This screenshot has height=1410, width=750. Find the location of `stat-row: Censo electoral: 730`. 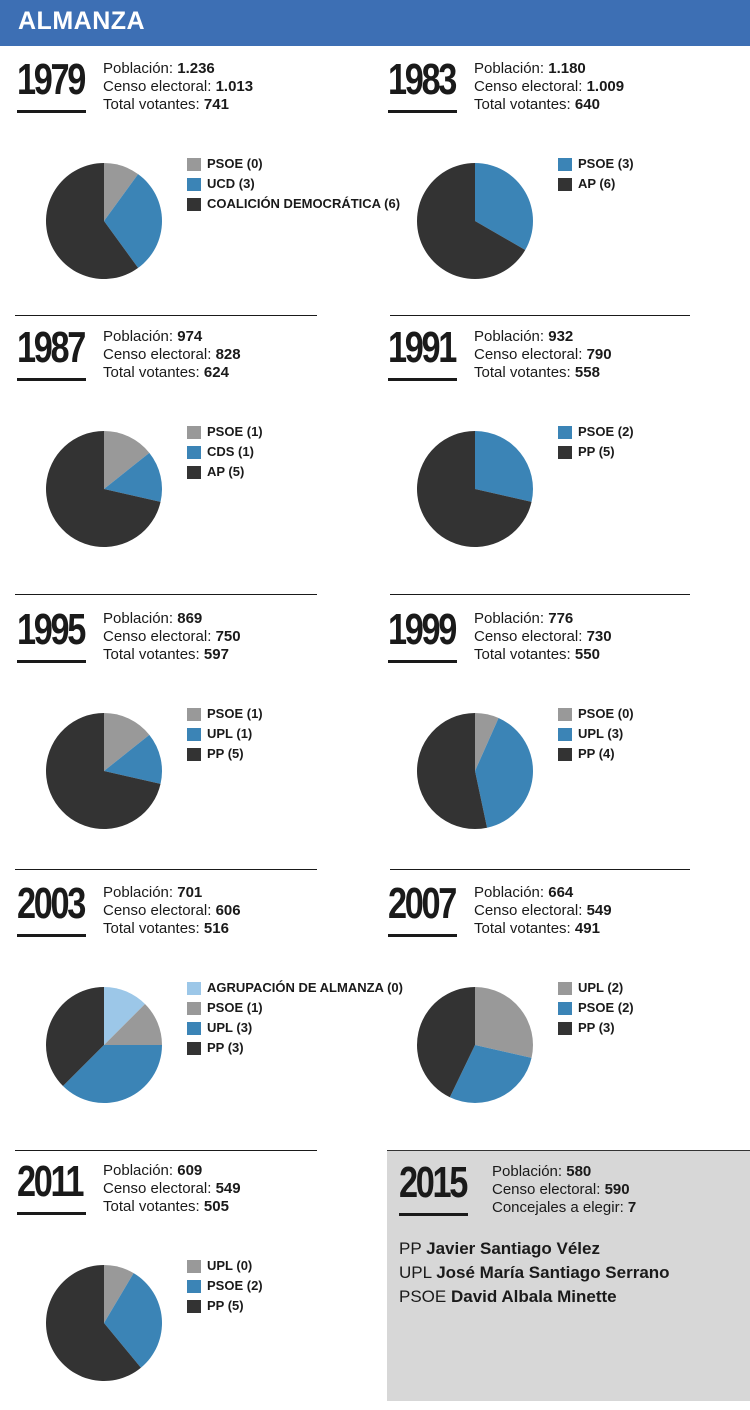

stat-row: Censo electoral: 730 is located at coordinates (543, 637).